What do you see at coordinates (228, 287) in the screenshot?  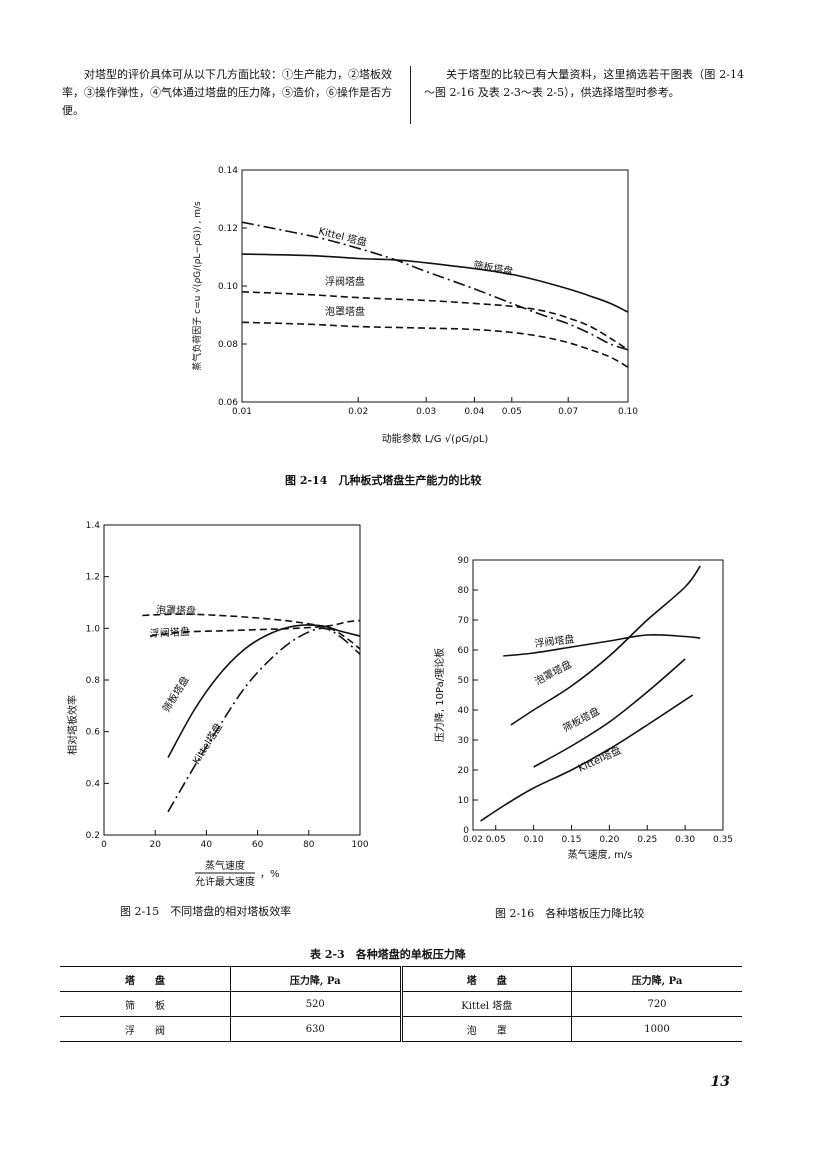 I see `y-tick-label: 0.10` at bounding box center [228, 287].